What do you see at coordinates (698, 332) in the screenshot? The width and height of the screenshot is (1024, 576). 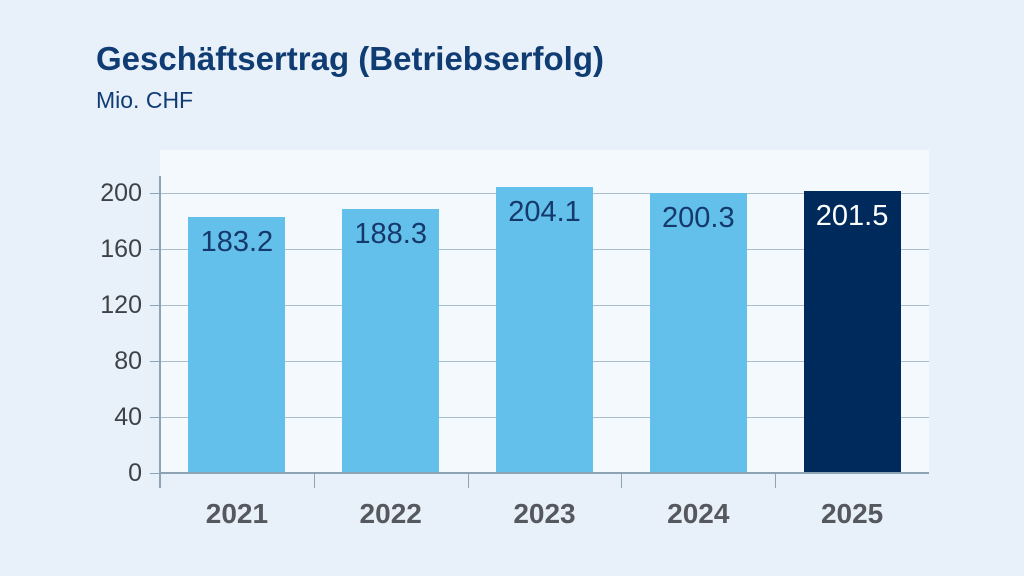 I see `bar-2024` at bounding box center [698, 332].